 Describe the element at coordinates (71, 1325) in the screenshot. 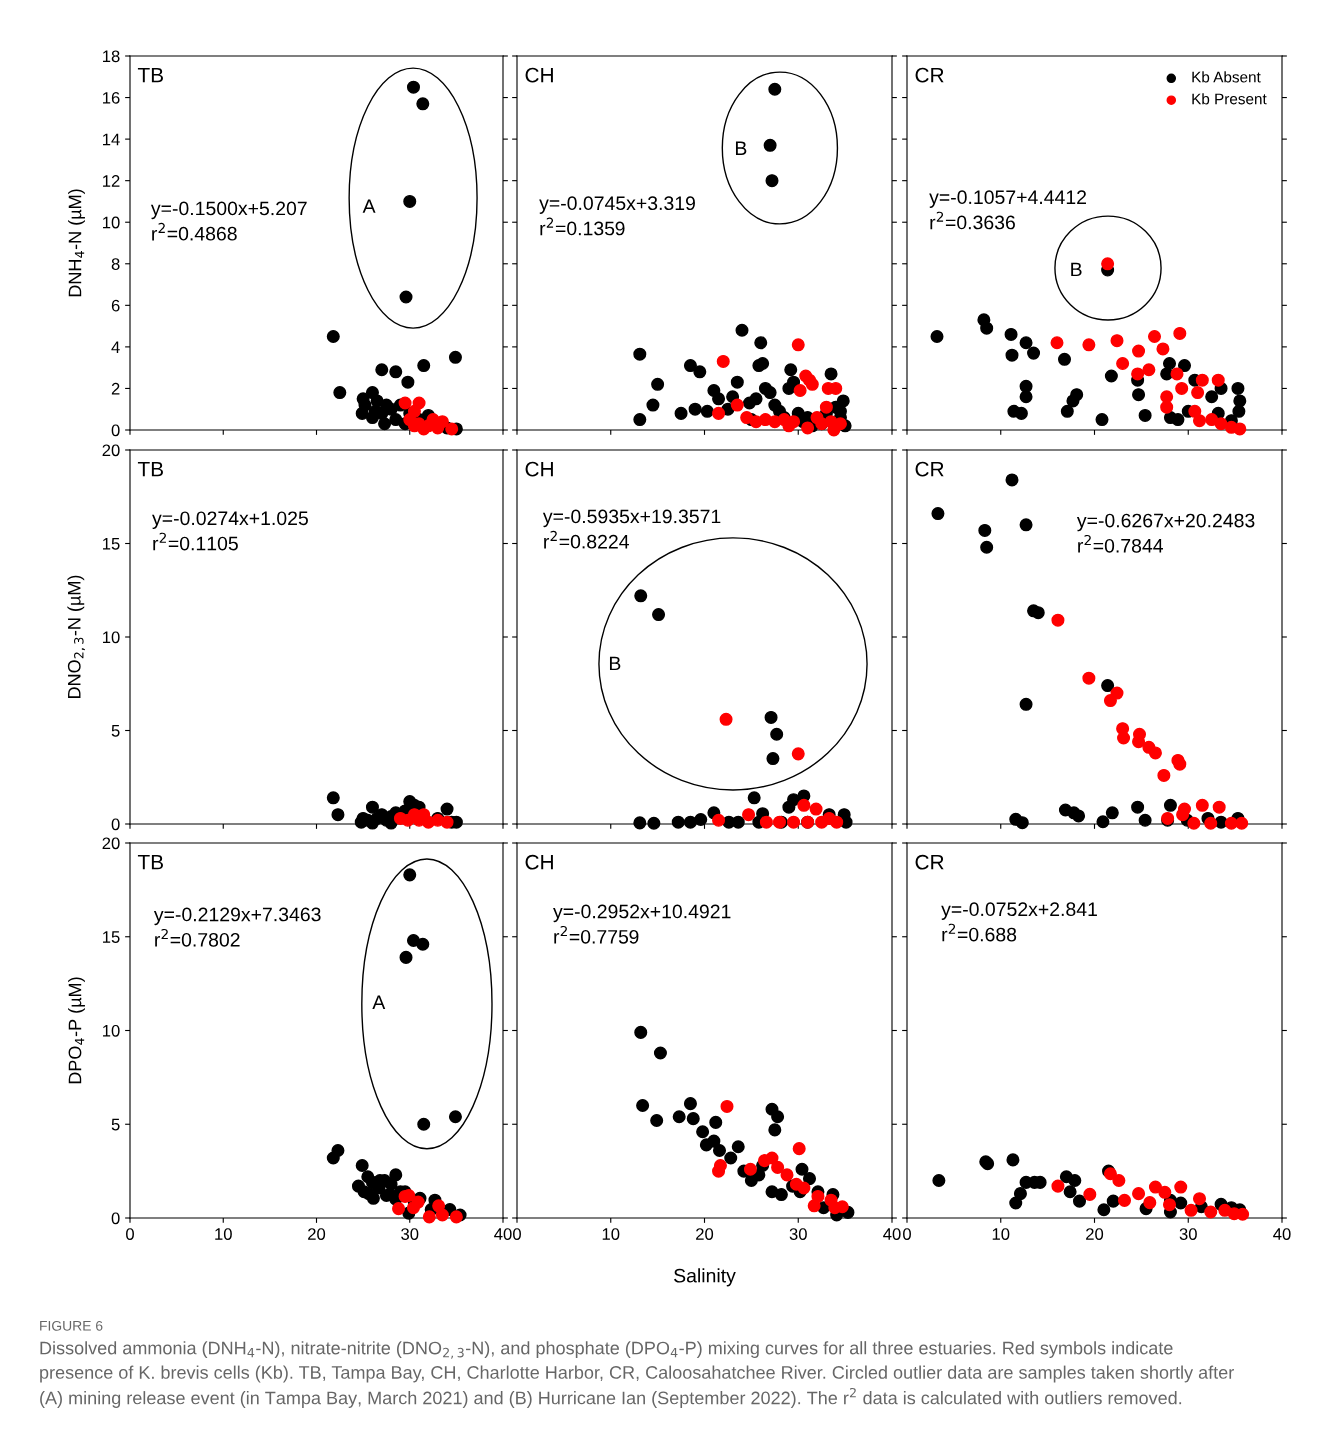

I see `caption: FIGURE 6` at that location.